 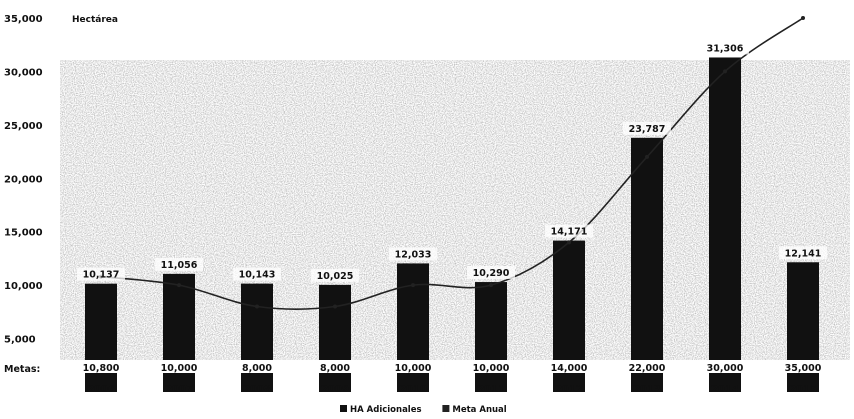 I want to click on x-tick-label: 2010, so click(x=413, y=389).